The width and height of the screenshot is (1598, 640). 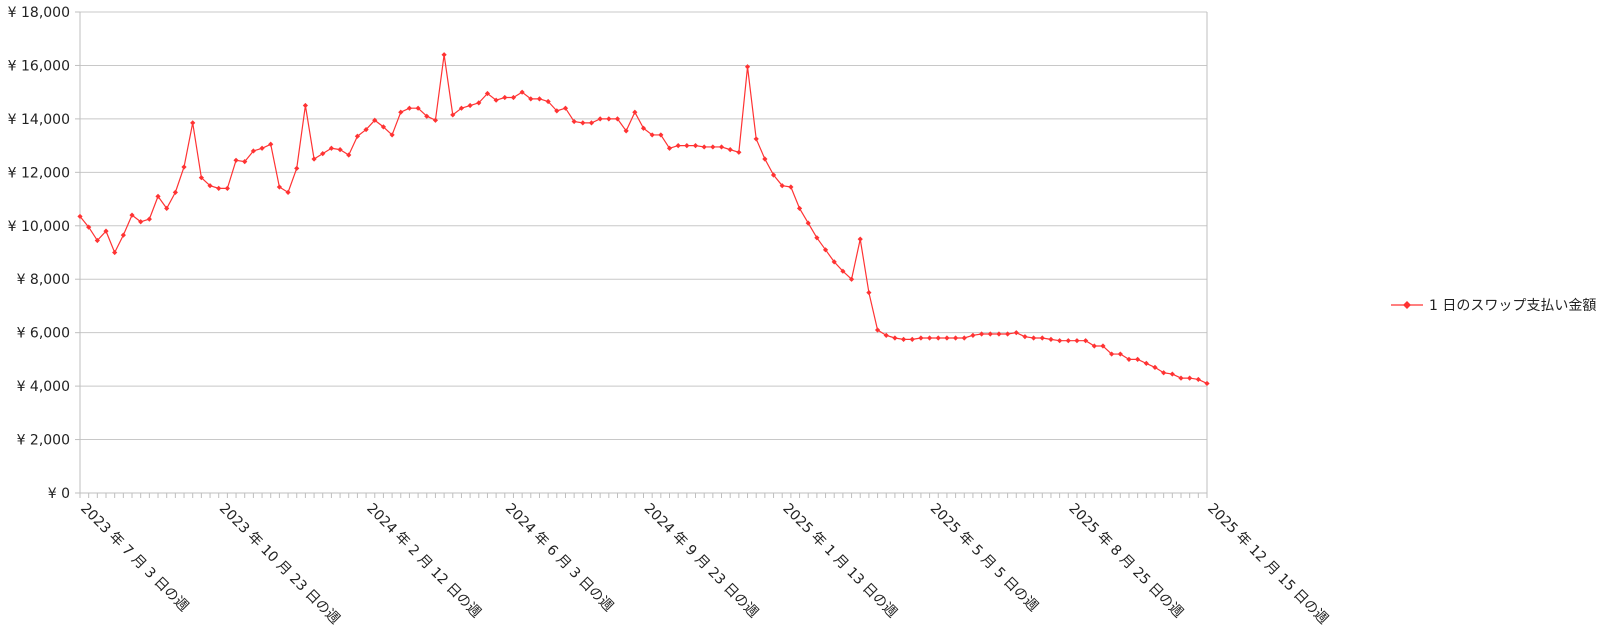 I want to click on x-tick-label: 2024 年 2 月 12 日の週, so click(x=423, y=561).